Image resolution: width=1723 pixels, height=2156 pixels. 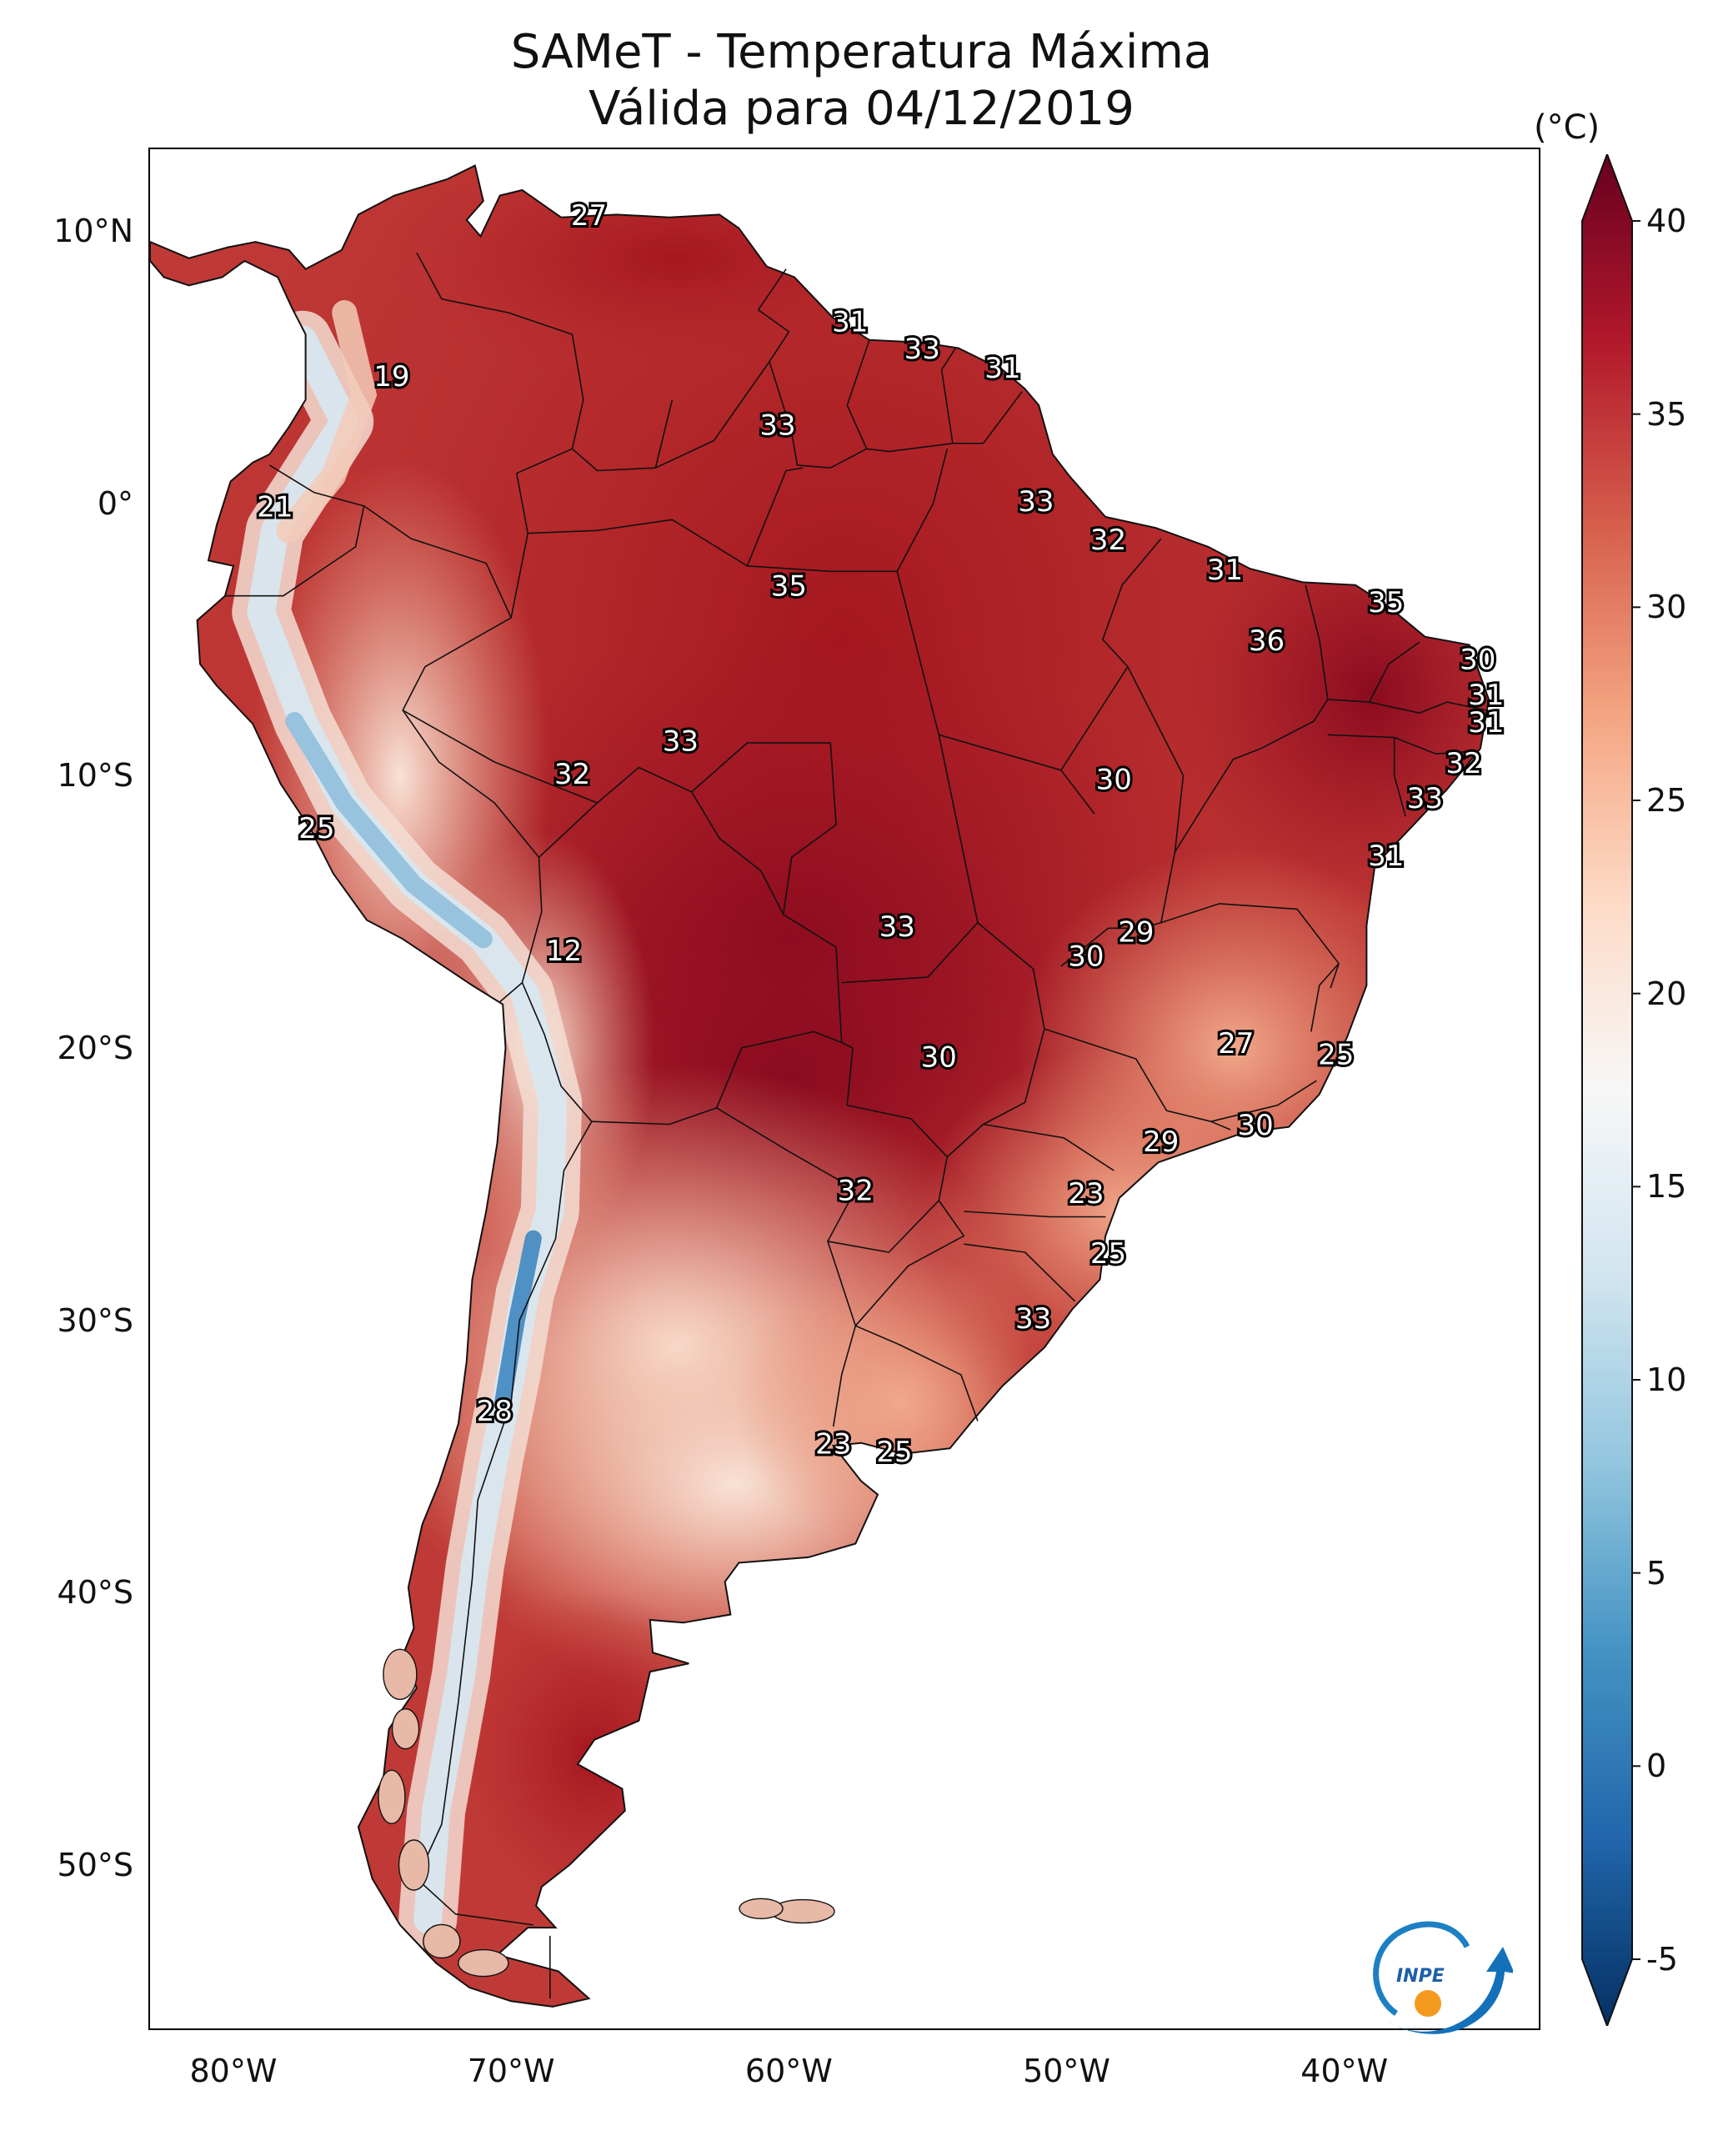 I want to click on svg-text: INPE, so click(x=1421, y=1976).